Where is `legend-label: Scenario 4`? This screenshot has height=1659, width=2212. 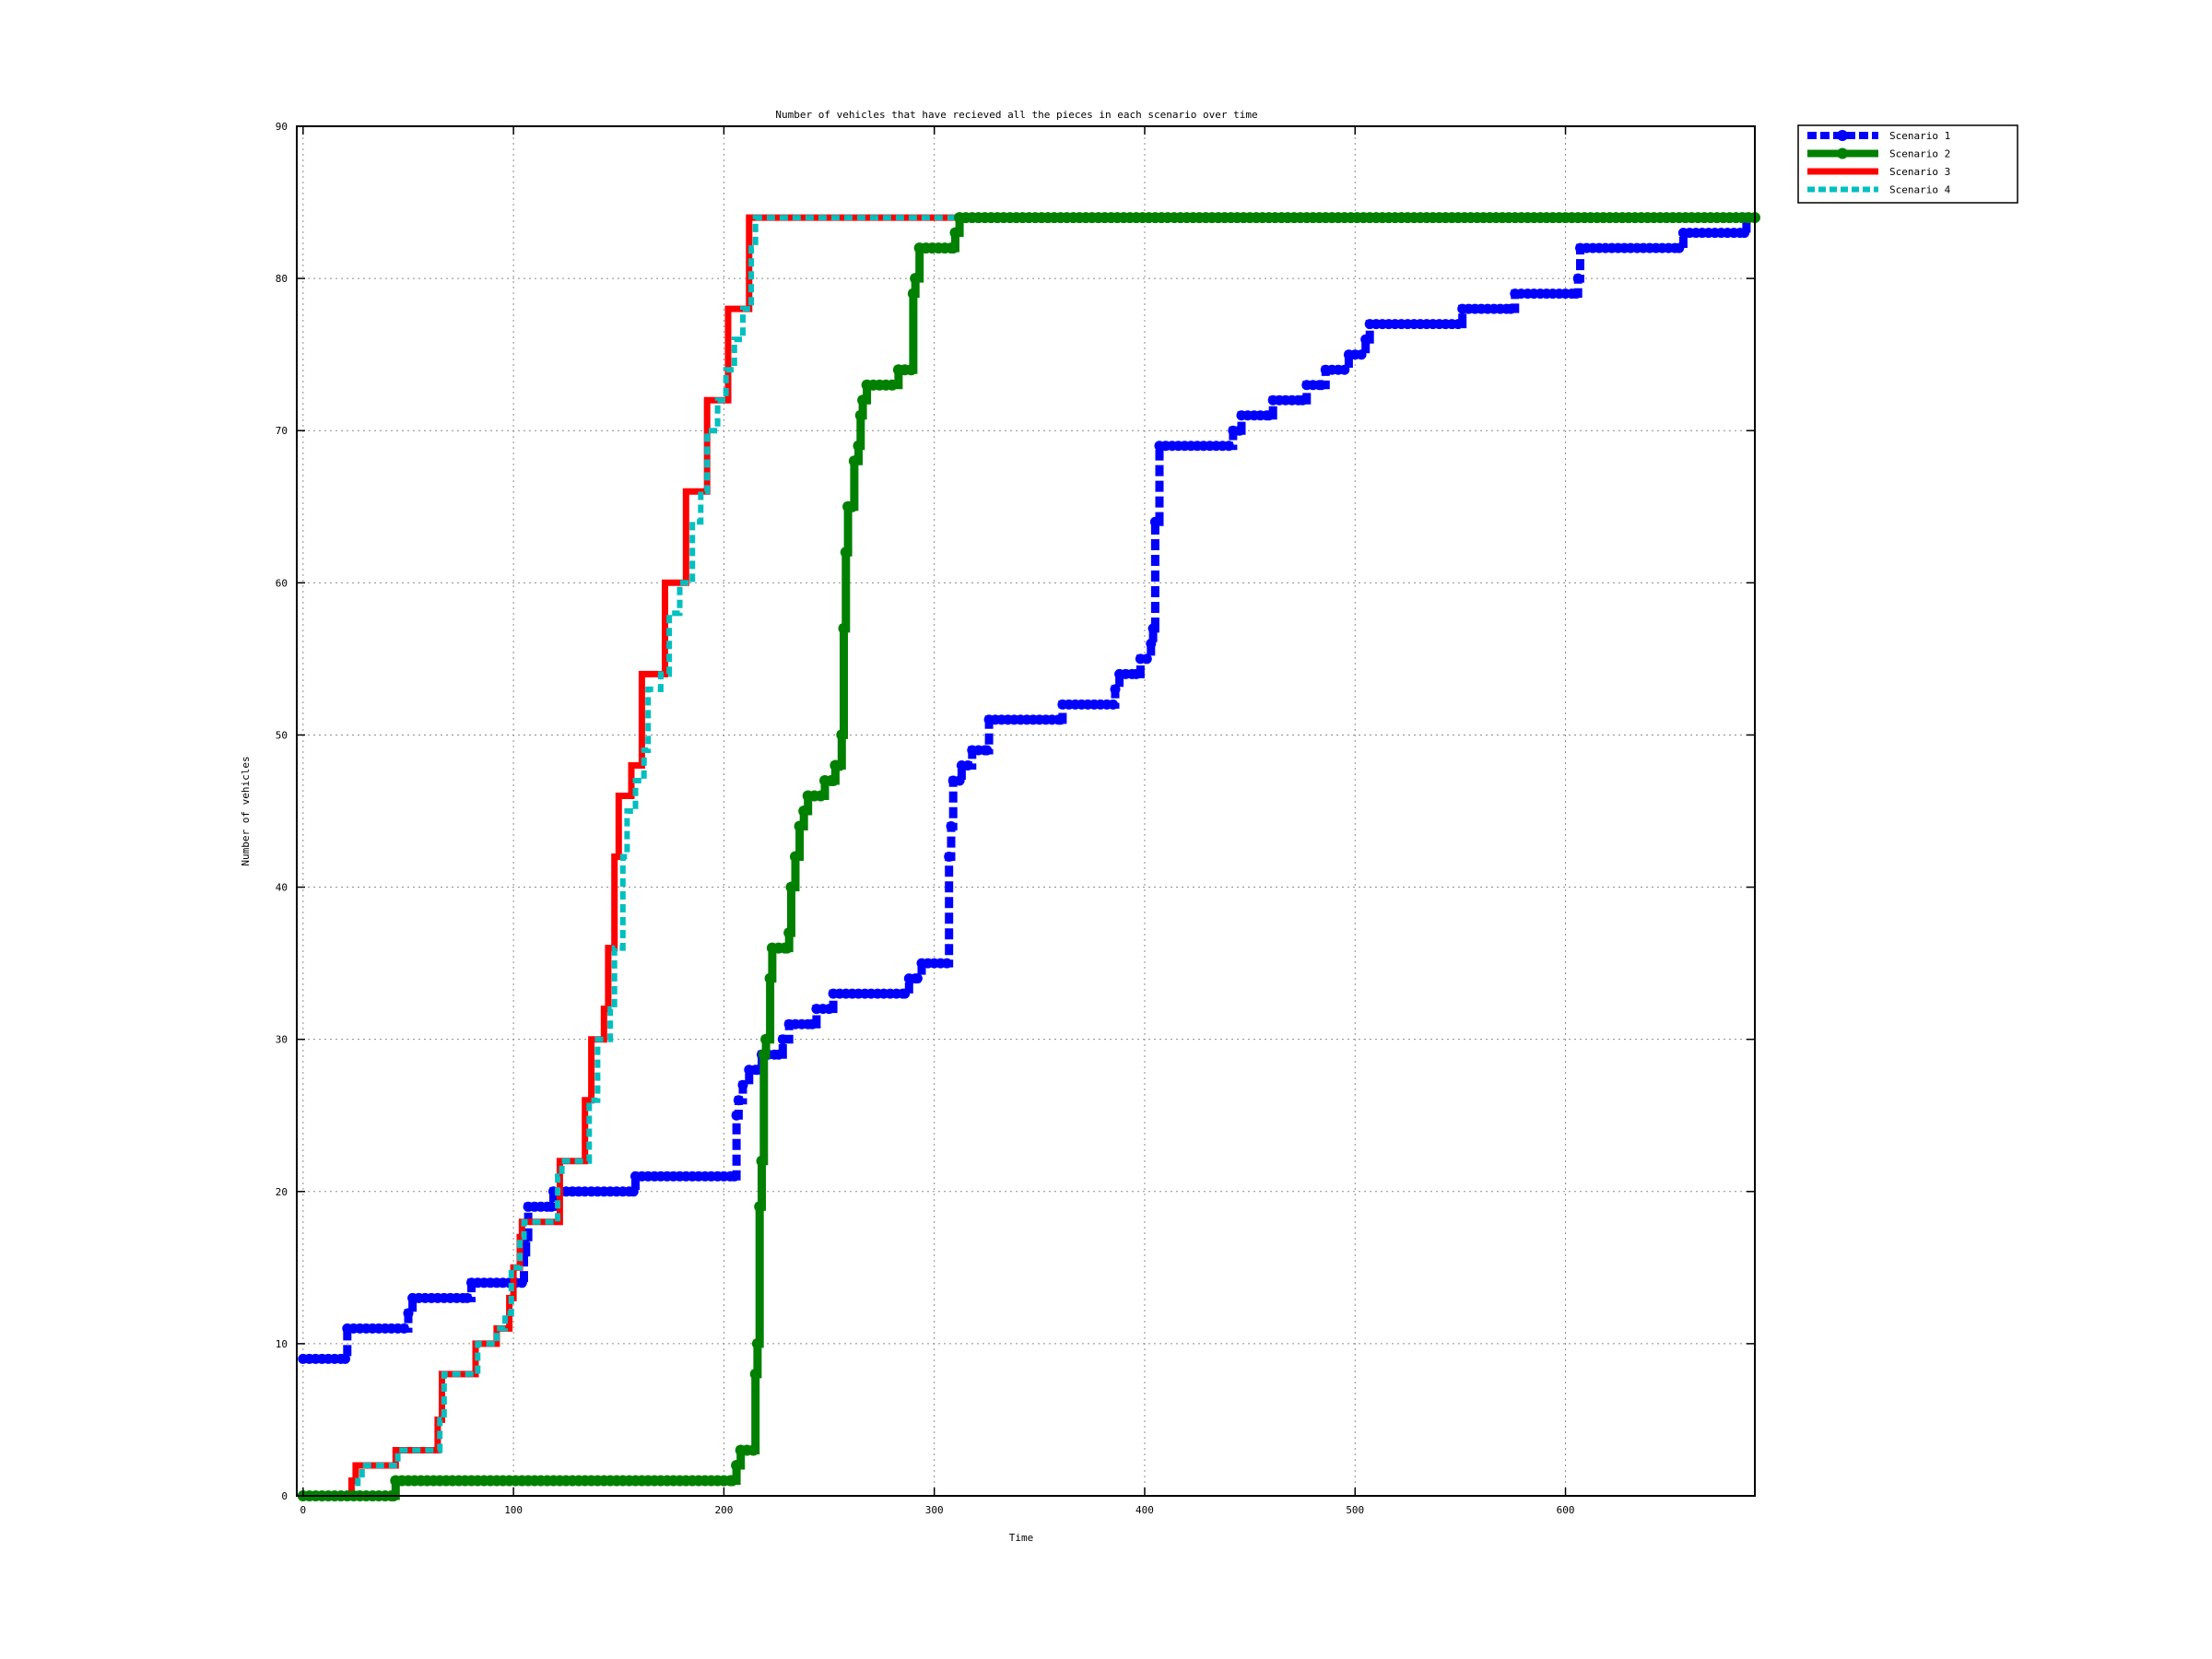 legend-label: Scenario 4 is located at coordinates (1920, 190).